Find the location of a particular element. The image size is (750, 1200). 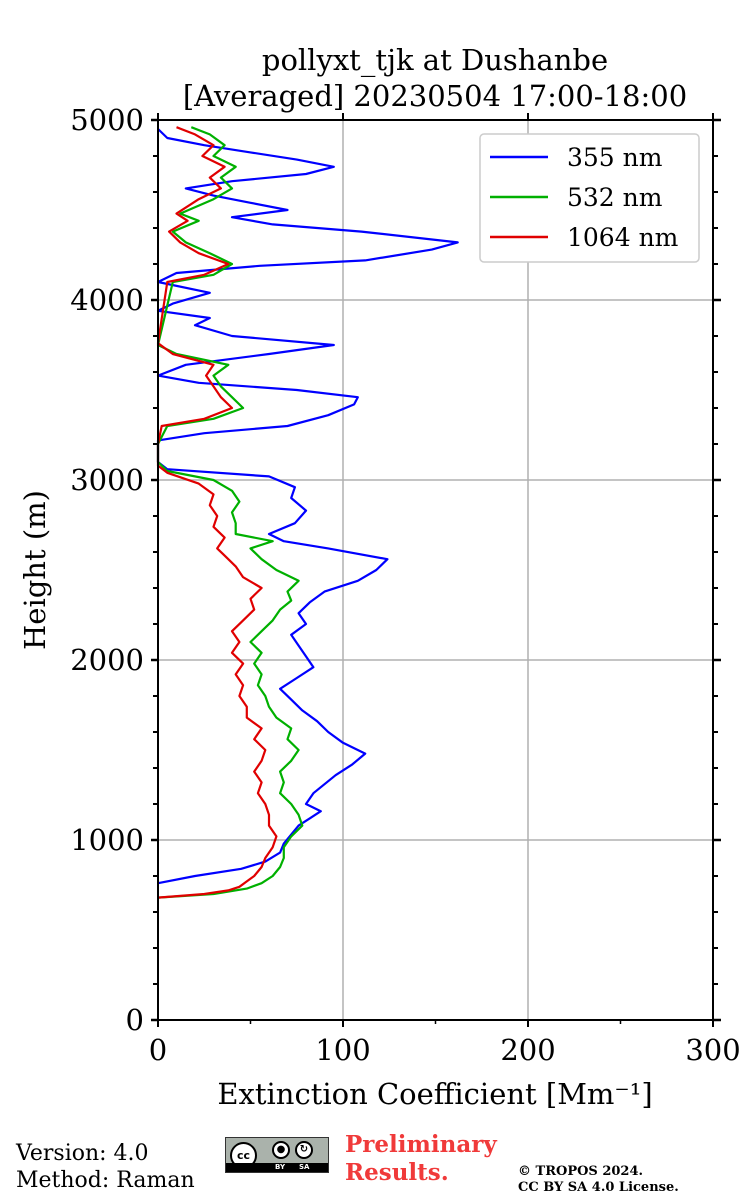

legend-box is located at coordinates (589, 198).